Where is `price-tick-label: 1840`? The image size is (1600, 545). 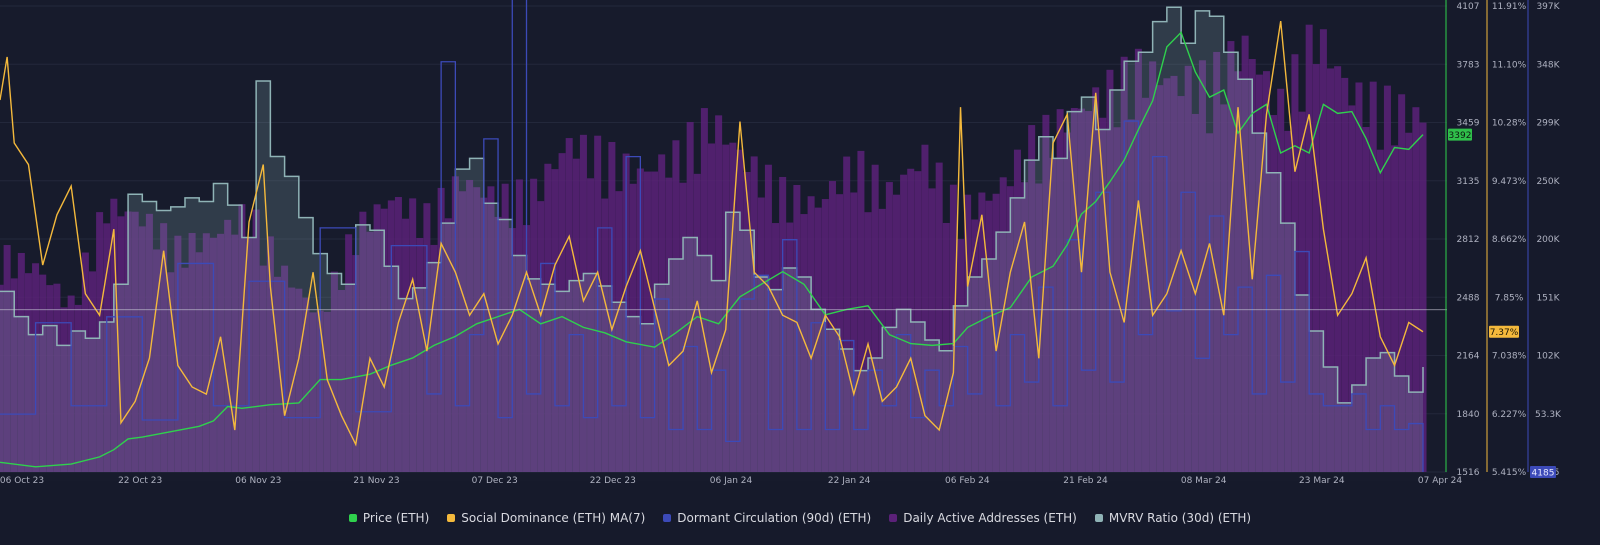
price-tick-label: 1840 is located at coordinates (1468, 415).